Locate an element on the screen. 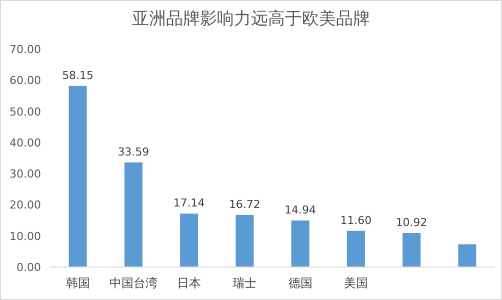  chart-title: 亚洲品牌影响力远高于欧美品牌 is located at coordinates (251, 19).